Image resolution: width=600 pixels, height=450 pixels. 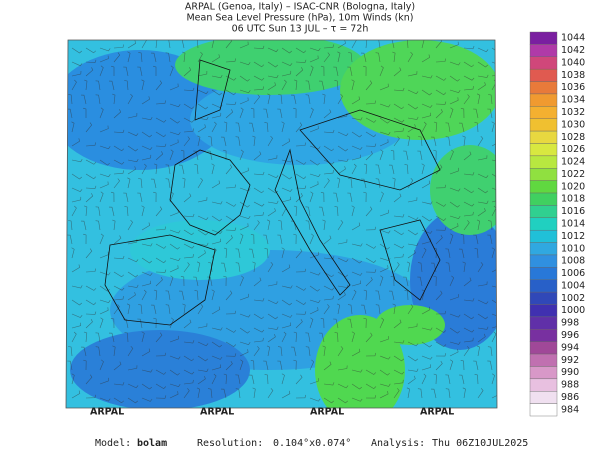 I want to click on colorbar-label: 1042, so click(x=573, y=50).